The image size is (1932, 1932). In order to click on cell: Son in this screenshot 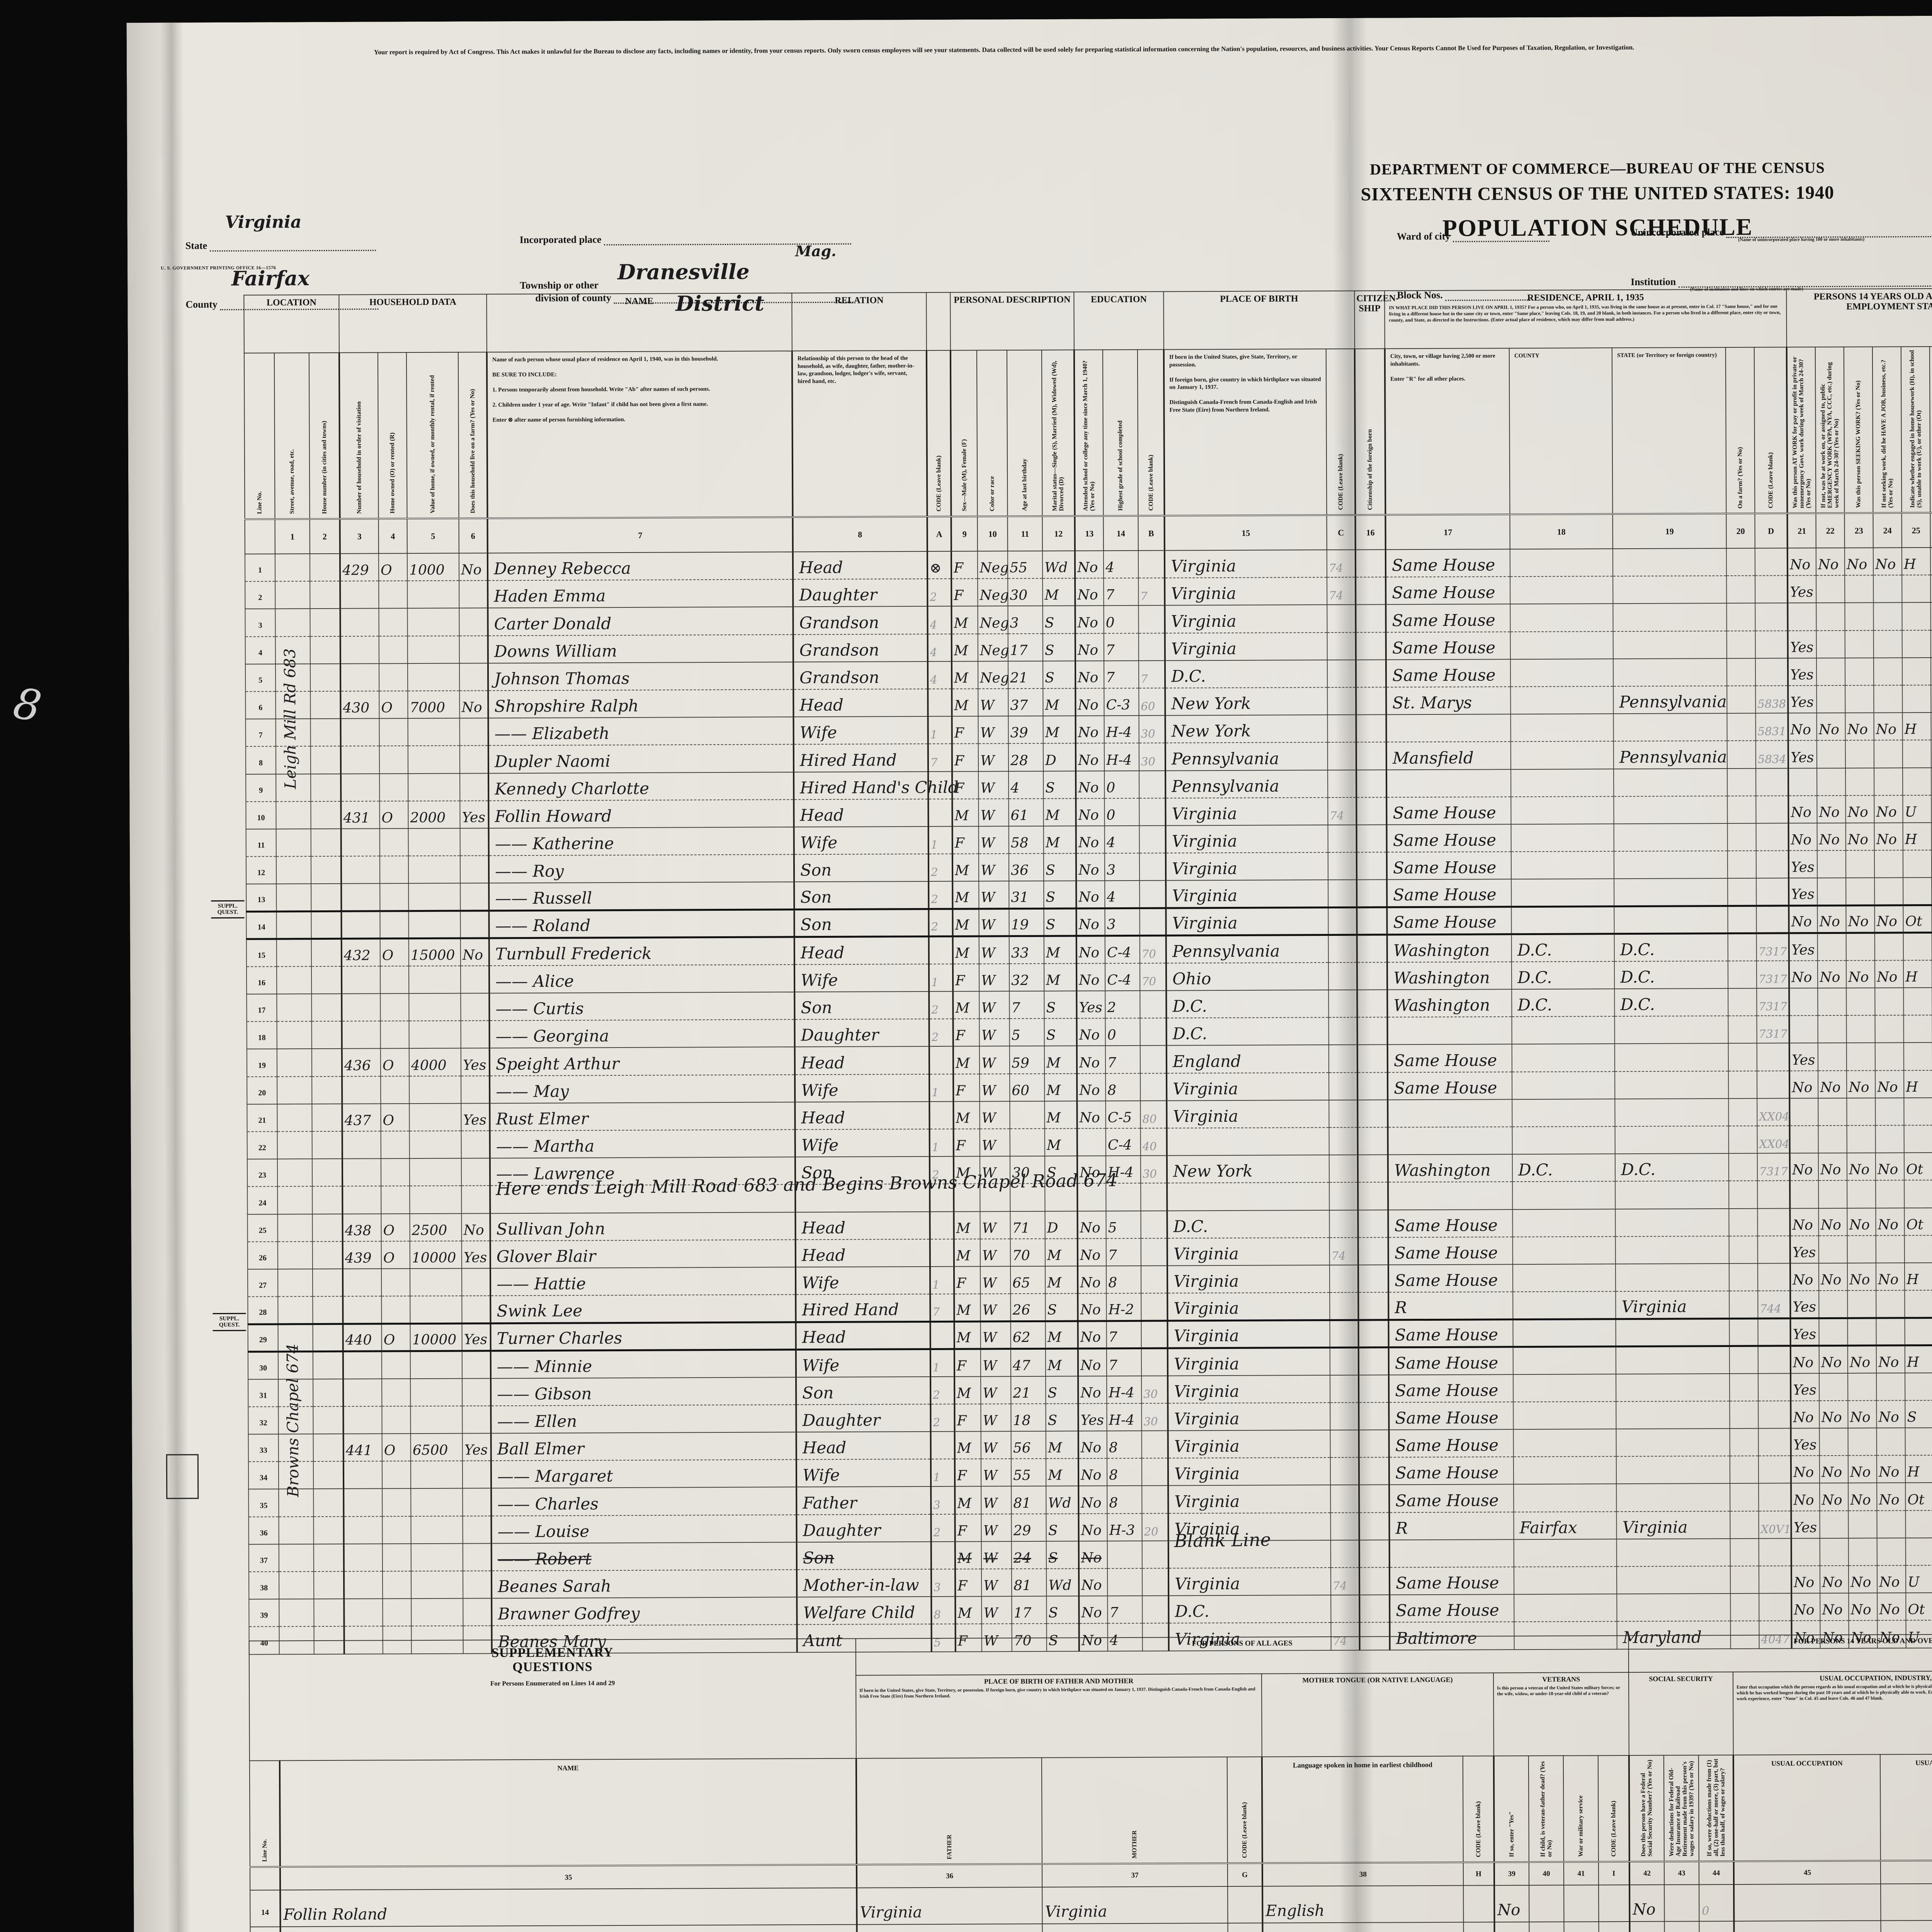, I will do `click(862, 896)`.